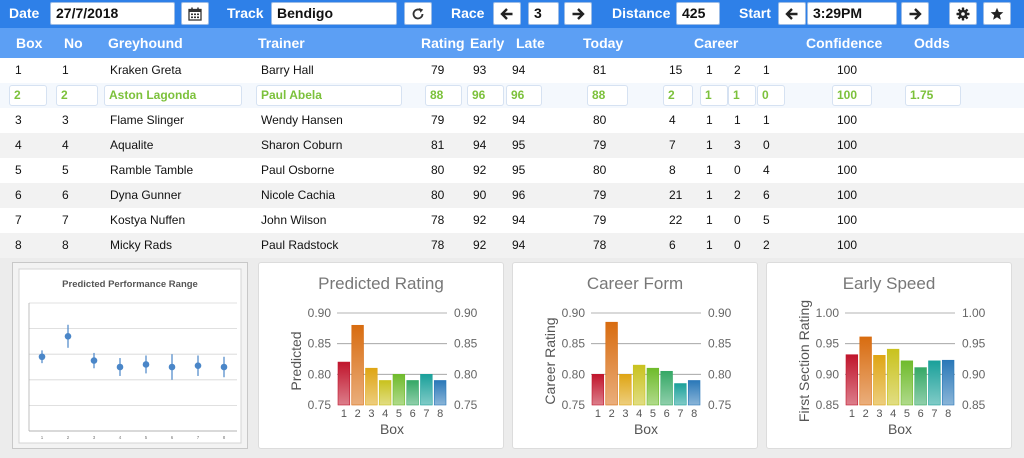  What do you see at coordinates (302, 120) in the screenshot?
I see `cell-trainer: Wendy Hansen` at bounding box center [302, 120].